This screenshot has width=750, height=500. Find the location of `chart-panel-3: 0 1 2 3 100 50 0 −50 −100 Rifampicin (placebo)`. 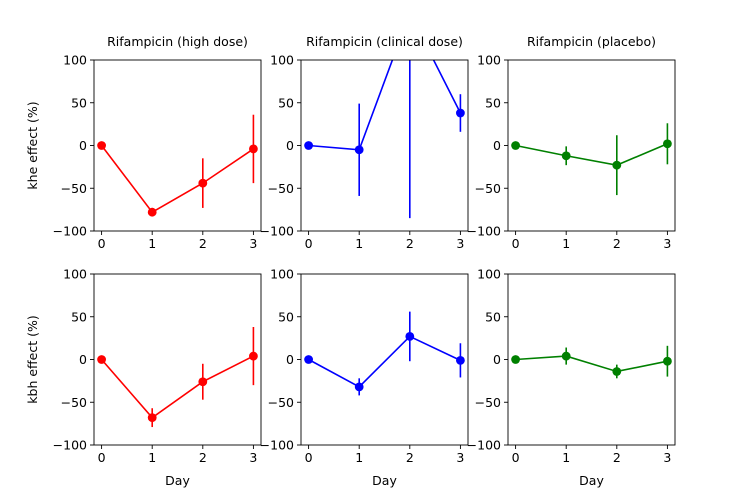

chart-panel-3: 0 1 2 3 100 50 0 −50 −100 Rifampicin (placebo) is located at coordinates (571, 142).